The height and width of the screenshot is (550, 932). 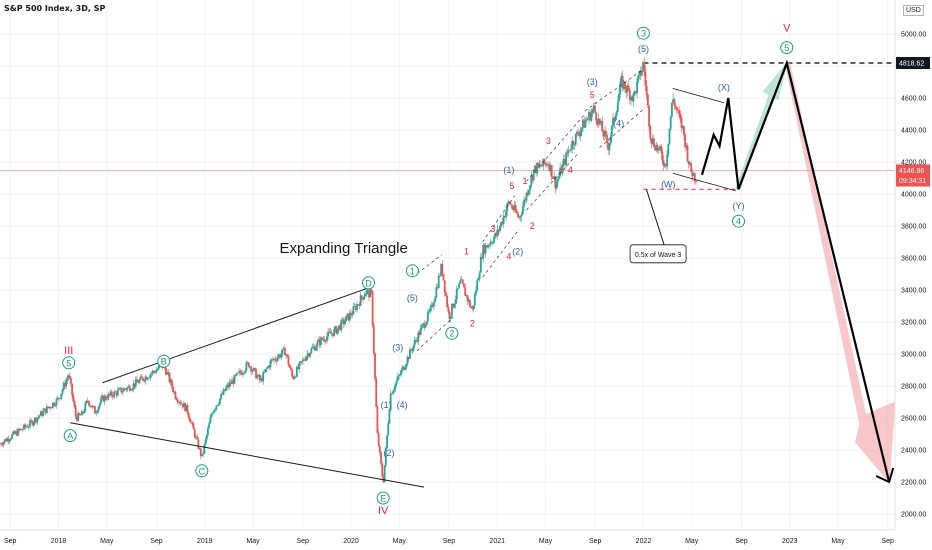 What do you see at coordinates (55, 8) in the screenshot?
I see `chart-header-title: S&P 500 Index, 3D, SP` at bounding box center [55, 8].